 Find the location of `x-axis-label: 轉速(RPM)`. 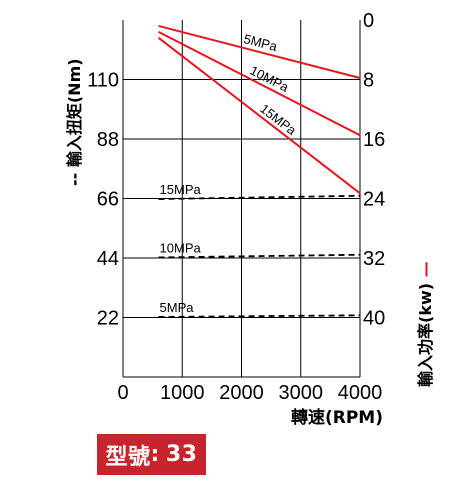

x-axis-label: 轉速(RPM) is located at coordinates (337, 417).